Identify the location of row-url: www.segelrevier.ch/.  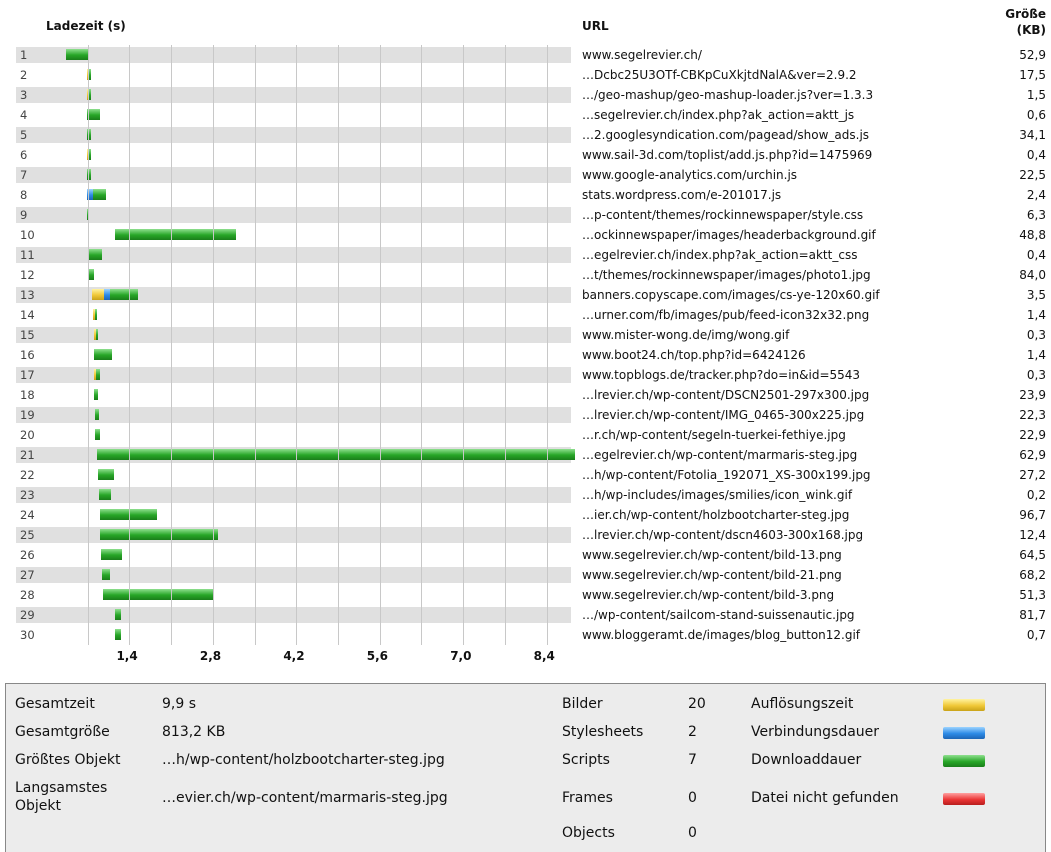
(642, 55).